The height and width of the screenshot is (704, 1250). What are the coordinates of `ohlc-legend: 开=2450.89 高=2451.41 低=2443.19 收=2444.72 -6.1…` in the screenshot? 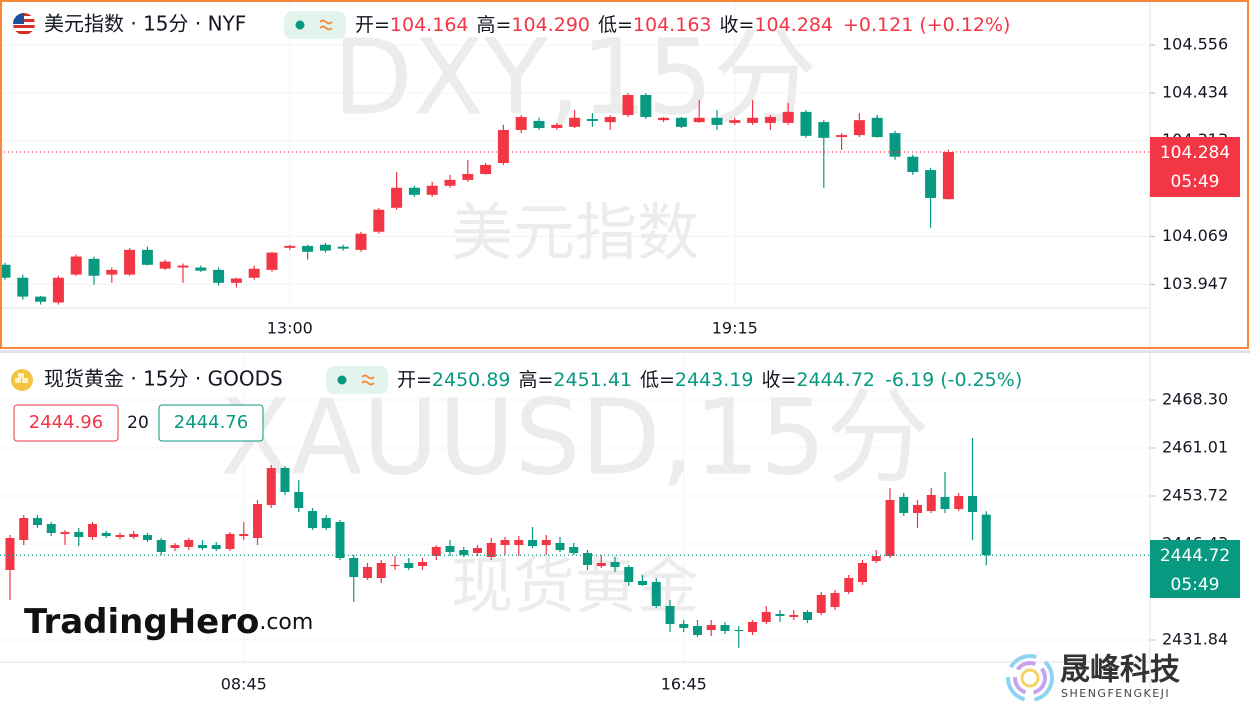 It's located at (709, 380).